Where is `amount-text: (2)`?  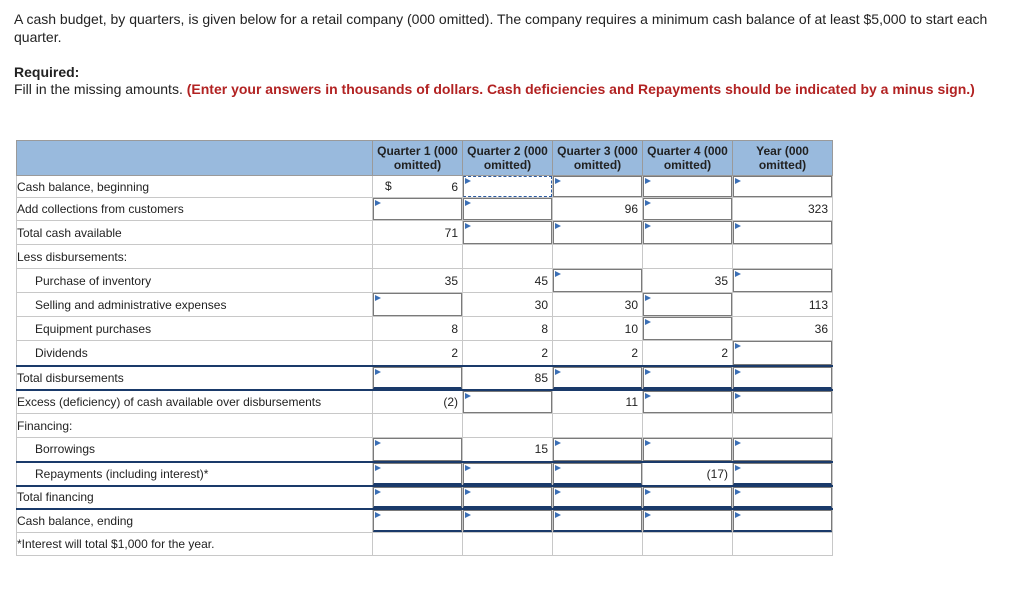
amount-text: (2) is located at coordinates (450, 401).